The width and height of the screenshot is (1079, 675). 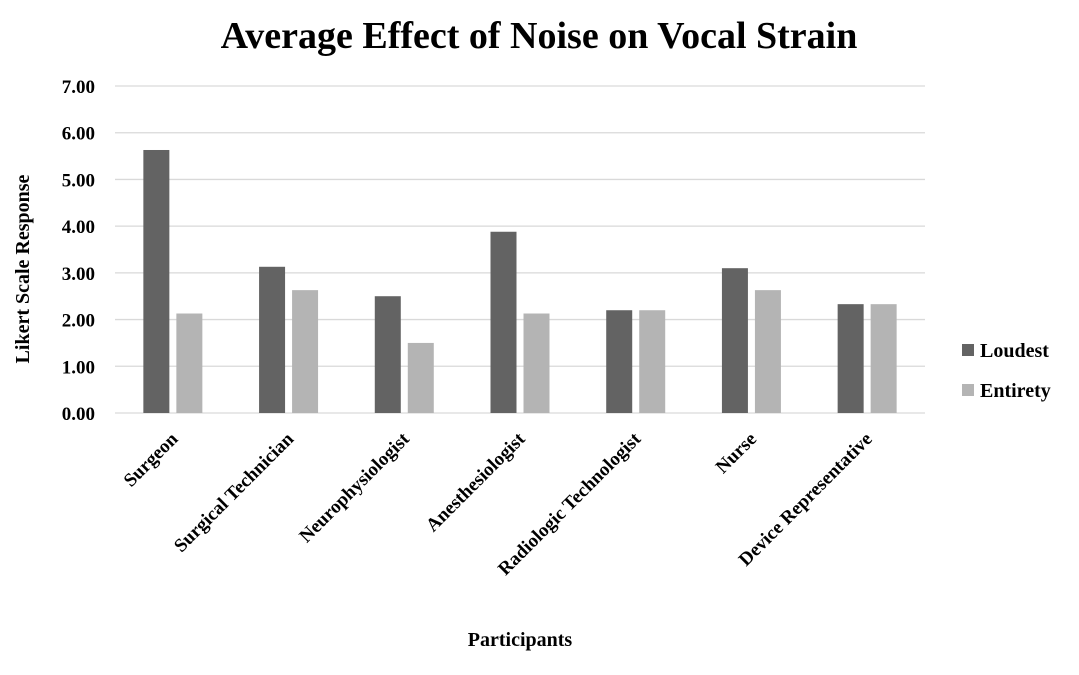 I want to click on y-tick-label: 3.00, so click(x=78, y=274).